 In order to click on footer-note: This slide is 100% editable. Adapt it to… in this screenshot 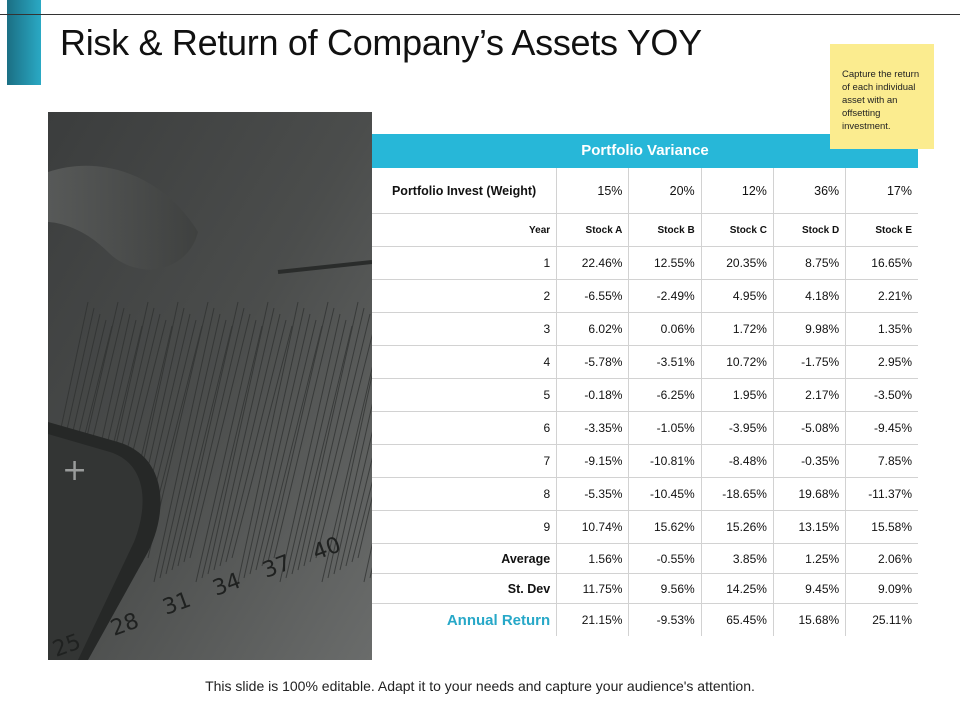, I will do `click(480, 686)`.